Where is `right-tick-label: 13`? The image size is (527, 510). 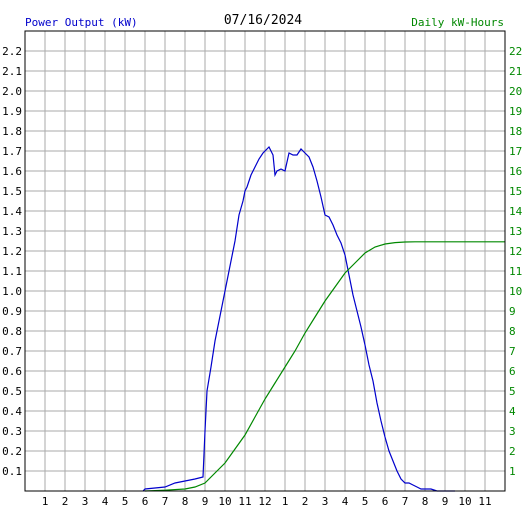
right-tick-label: 13 is located at coordinates (515, 231).